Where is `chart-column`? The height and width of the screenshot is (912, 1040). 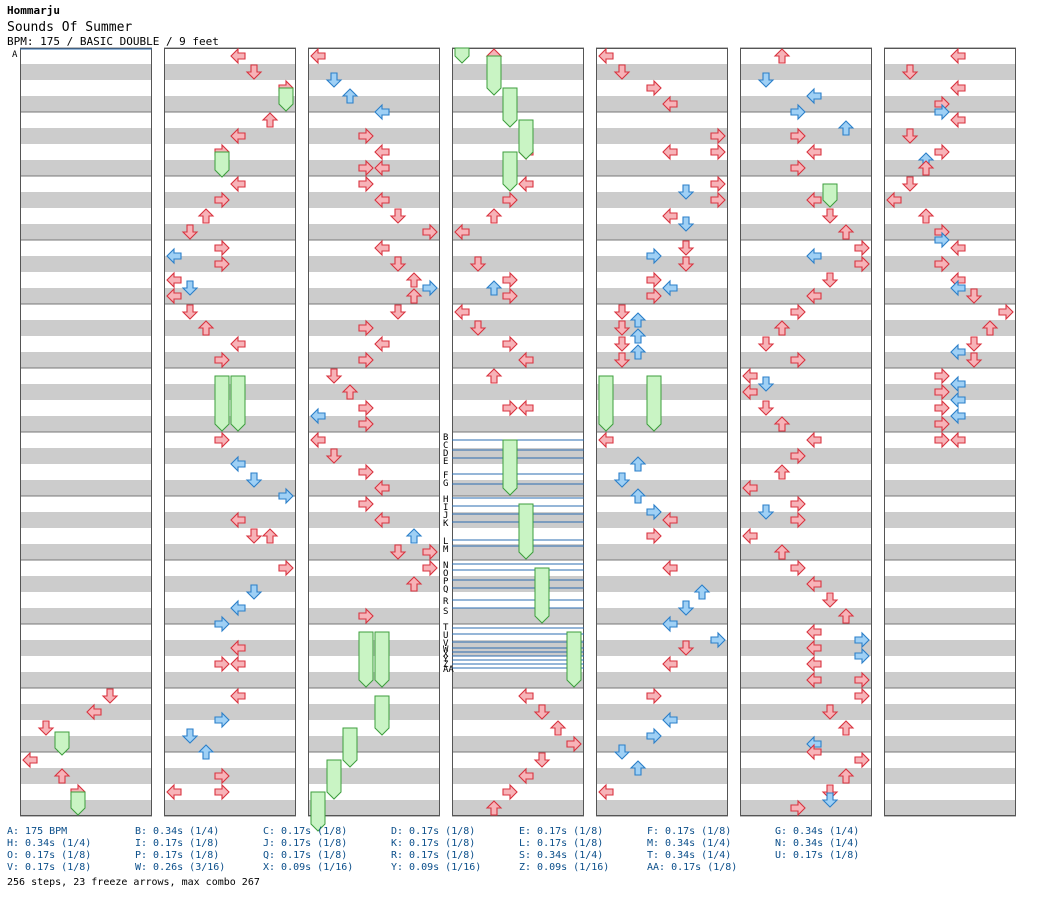 chart-column is located at coordinates (950, 432).